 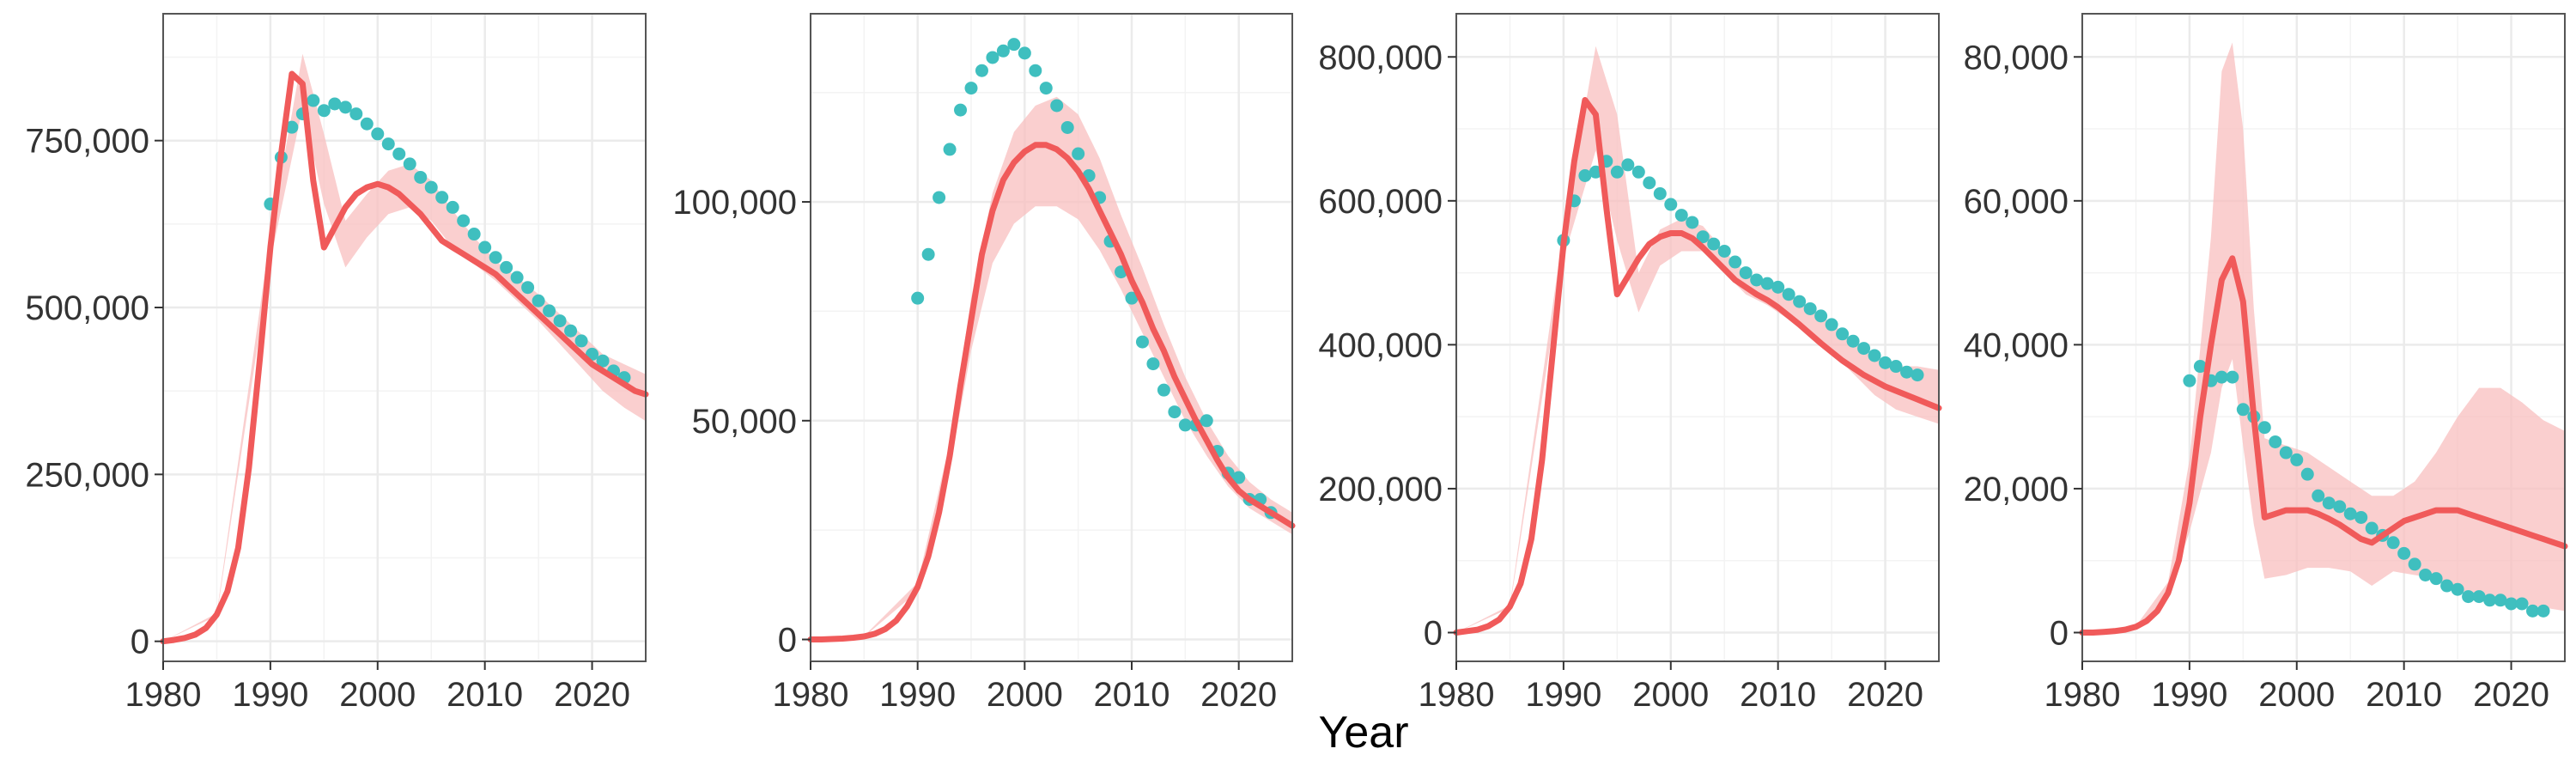 I want to click on y-tick-label: 60,000, so click(x=2017, y=202).